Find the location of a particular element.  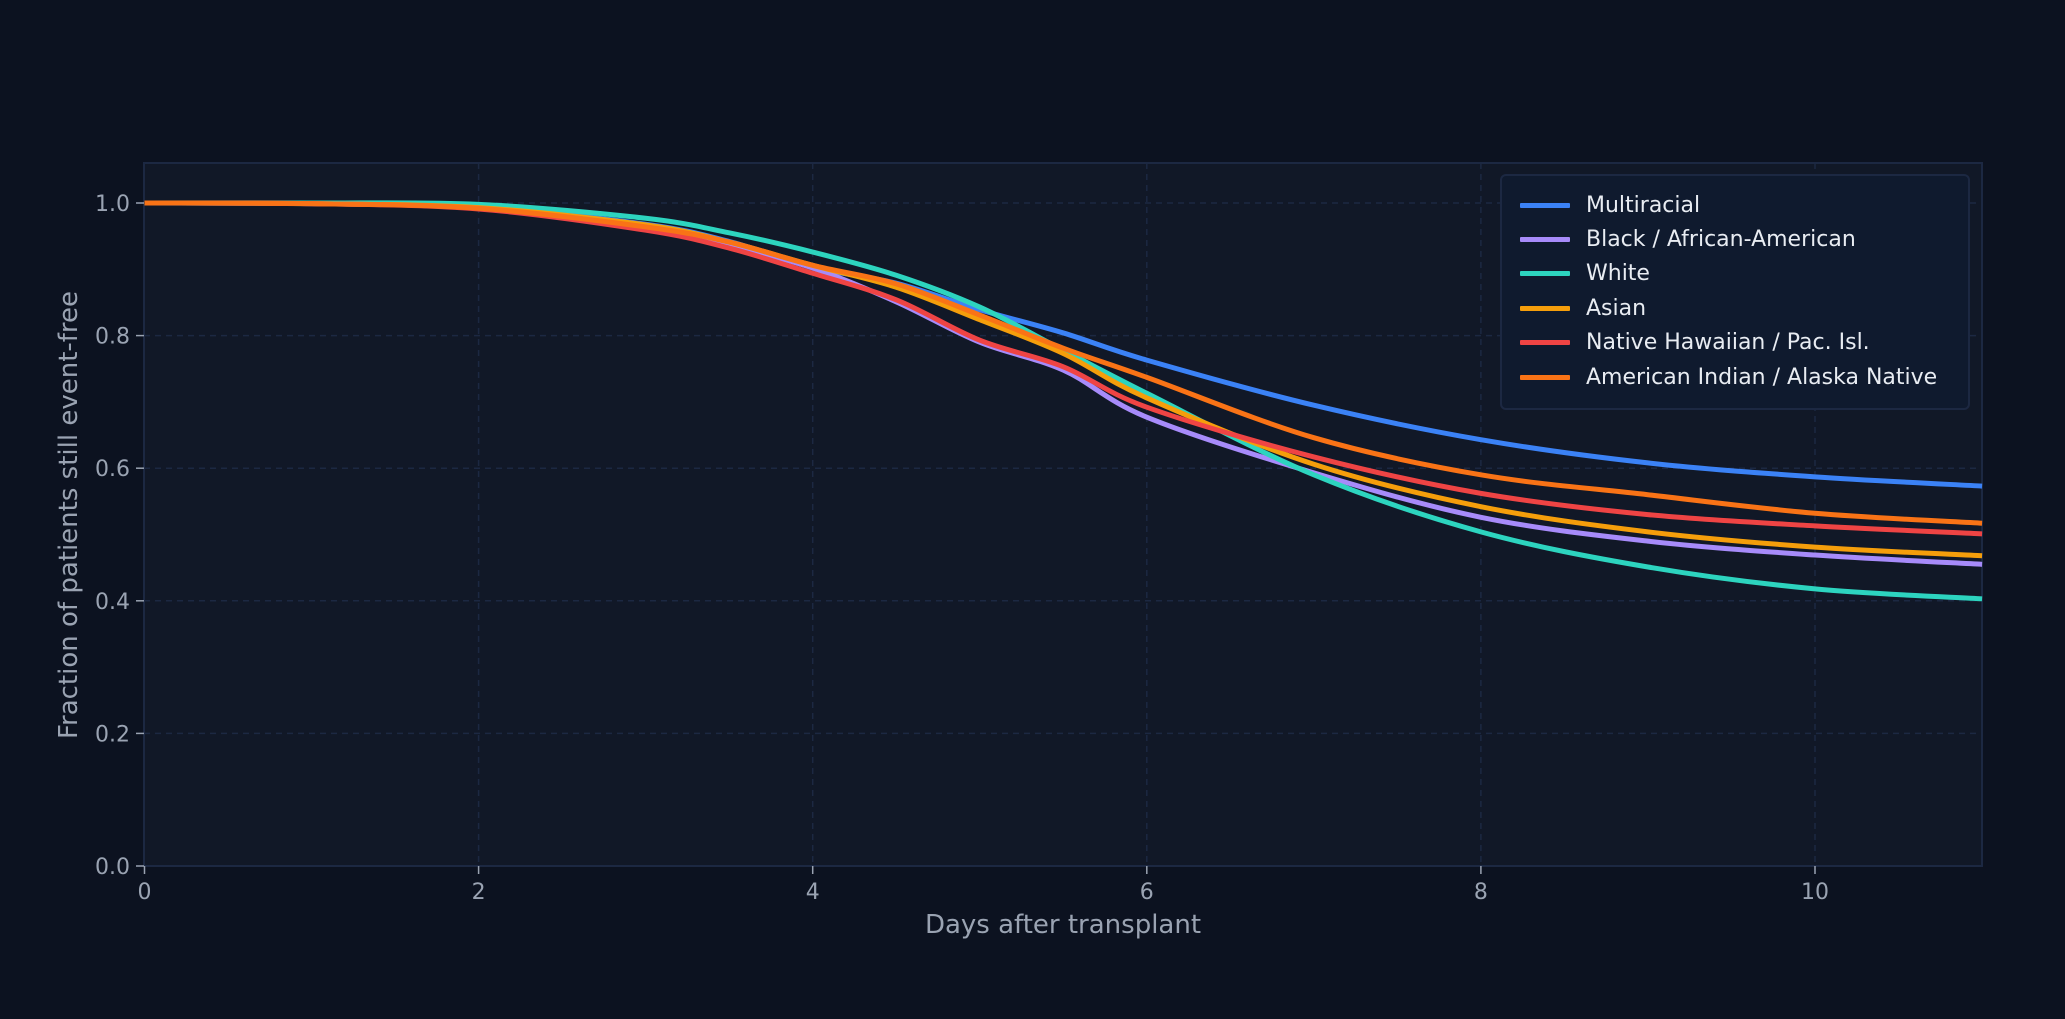

legend-label: Asian is located at coordinates (1616, 308).